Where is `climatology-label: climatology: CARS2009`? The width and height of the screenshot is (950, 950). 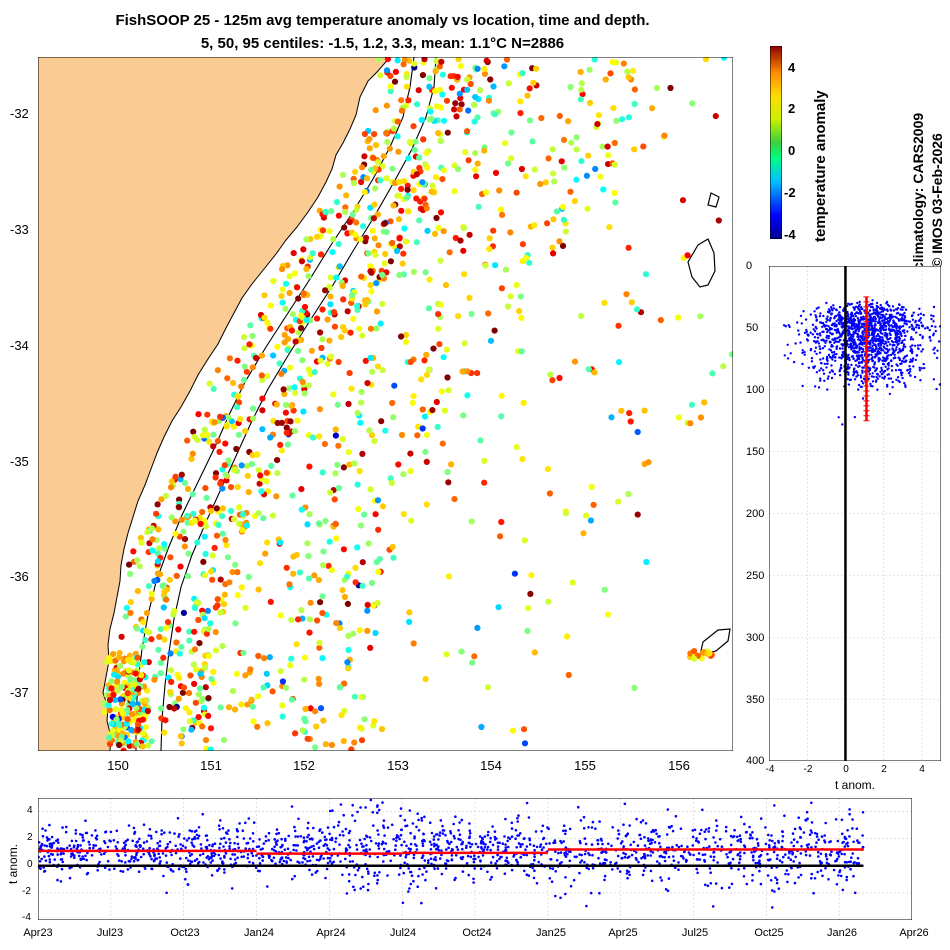 climatology-label: climatology: CARS2009 is located at coordinates (918, 191).